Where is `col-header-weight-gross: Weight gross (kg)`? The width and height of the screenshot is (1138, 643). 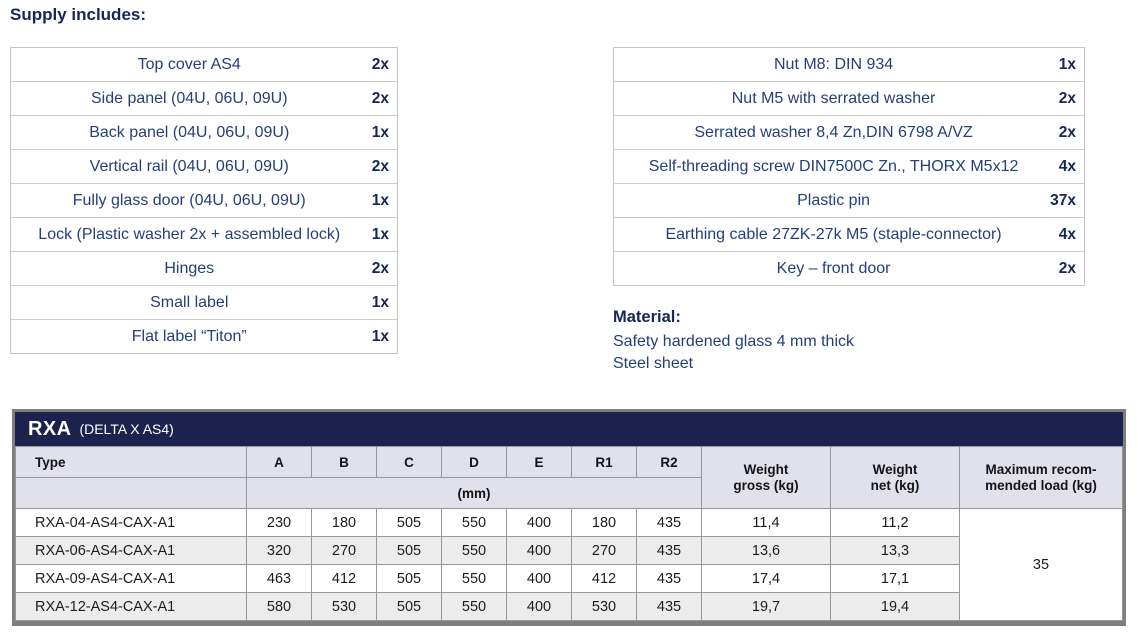
col-header-weight-gross: Weight gross (kg) is located at coordinates (766, 477).